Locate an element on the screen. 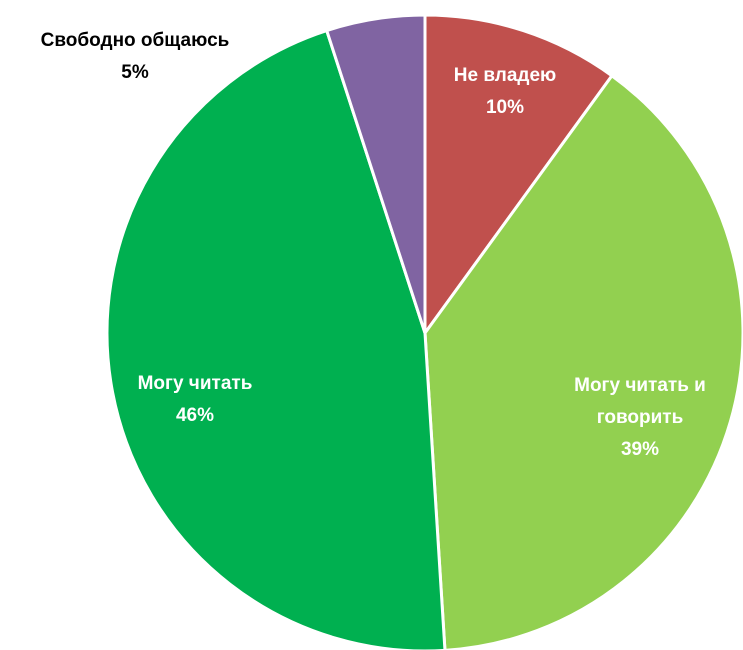 The image size is (743, 650). value-label: 46% is located at coordinates (195, 415).